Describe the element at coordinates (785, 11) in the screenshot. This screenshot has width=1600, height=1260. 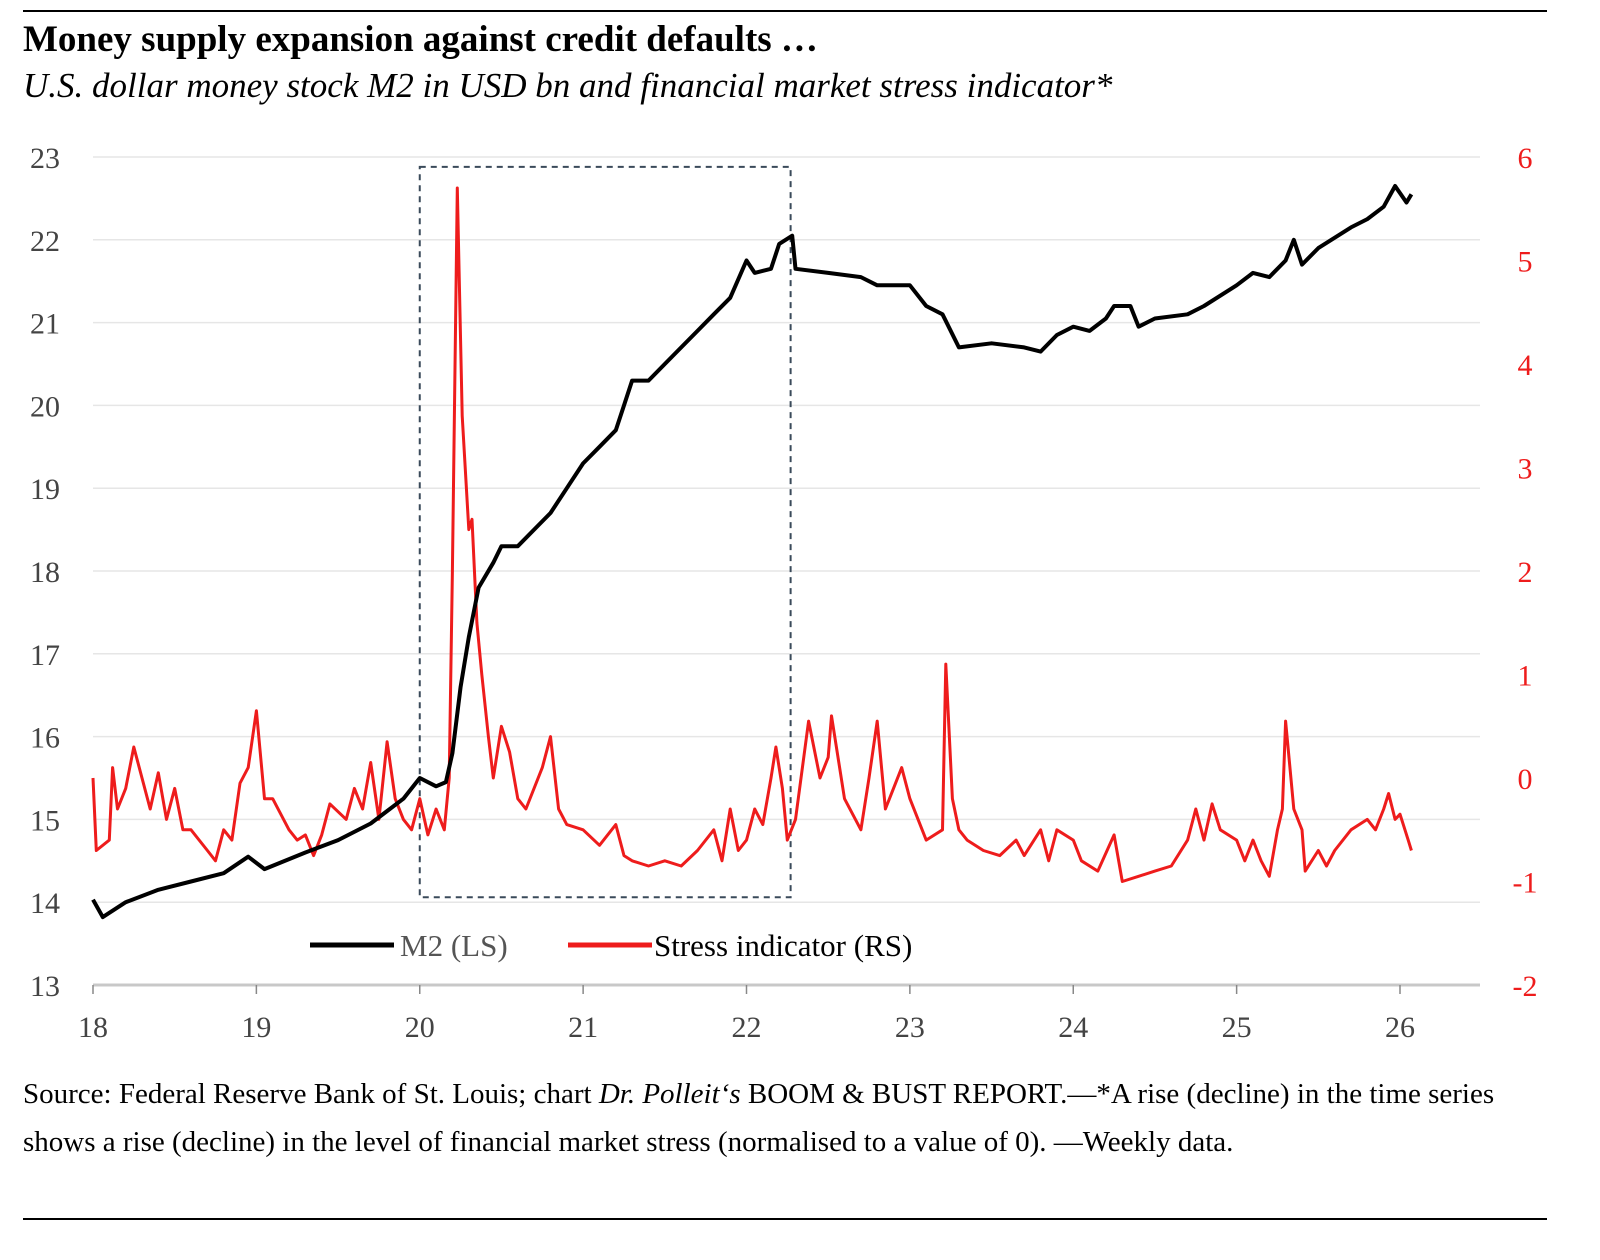
I see `top-rule` at that location.